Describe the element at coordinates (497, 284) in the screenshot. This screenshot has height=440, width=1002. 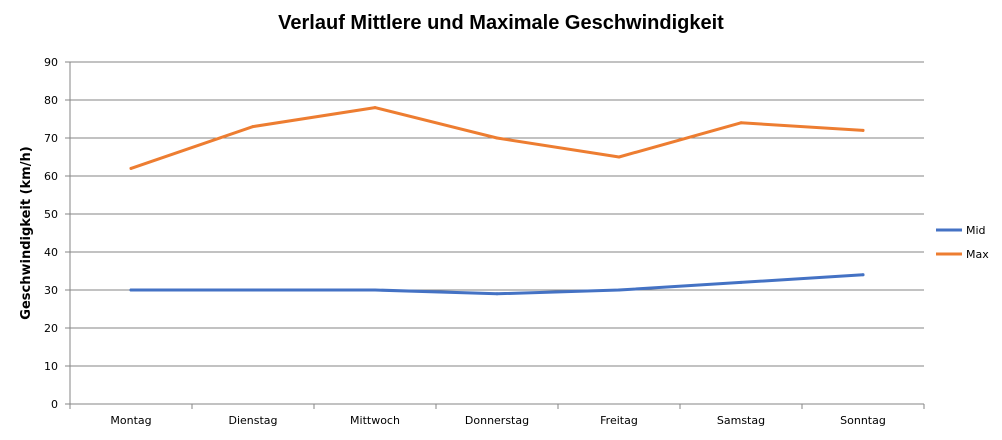
I see `series-line-mid` at that location.